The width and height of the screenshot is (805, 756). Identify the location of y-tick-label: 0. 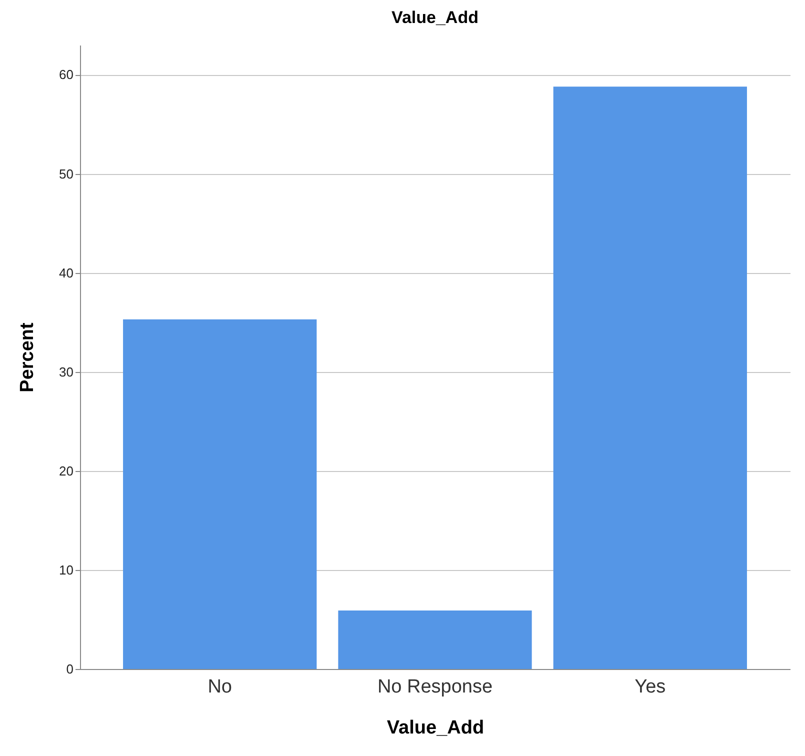
(70, 669).